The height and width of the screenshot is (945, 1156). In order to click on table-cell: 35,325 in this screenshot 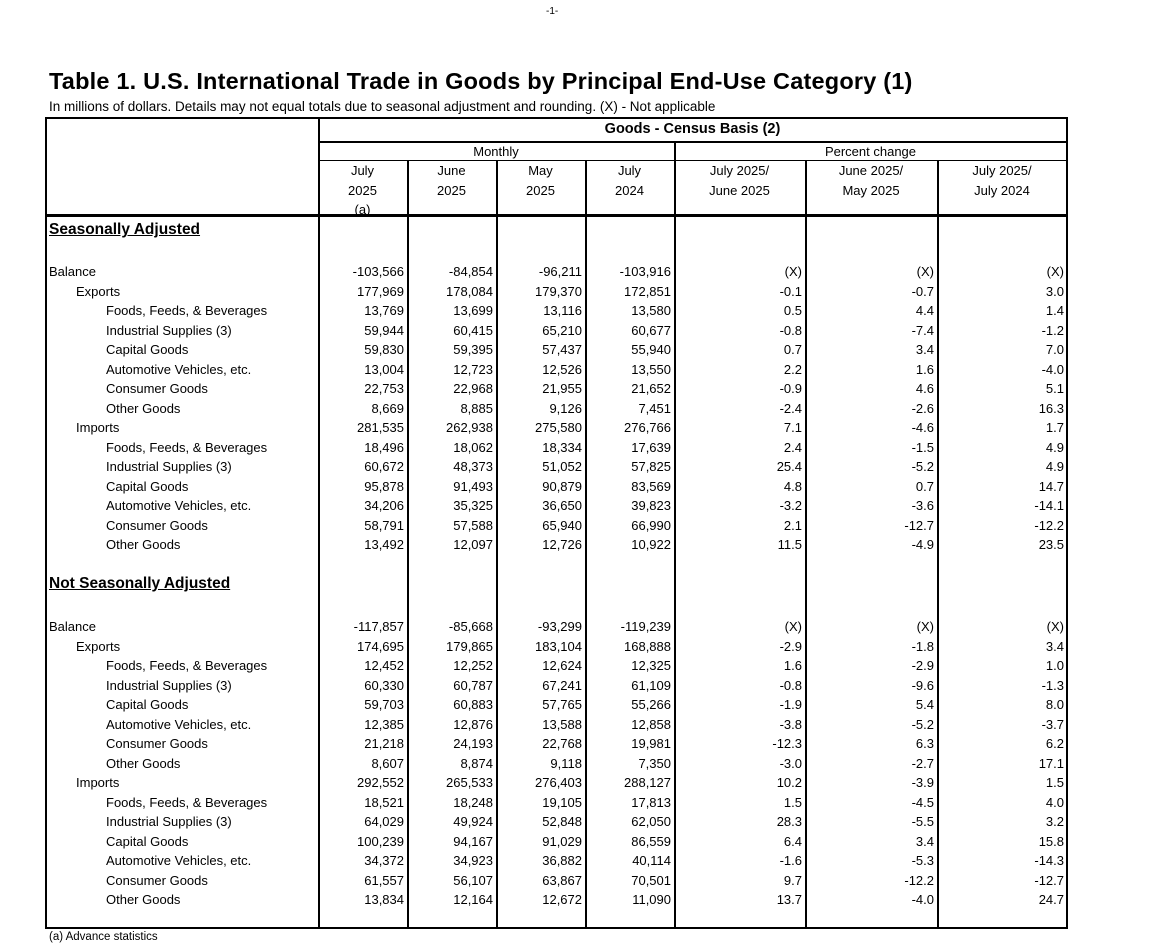, I will do `click(473, 505)`.